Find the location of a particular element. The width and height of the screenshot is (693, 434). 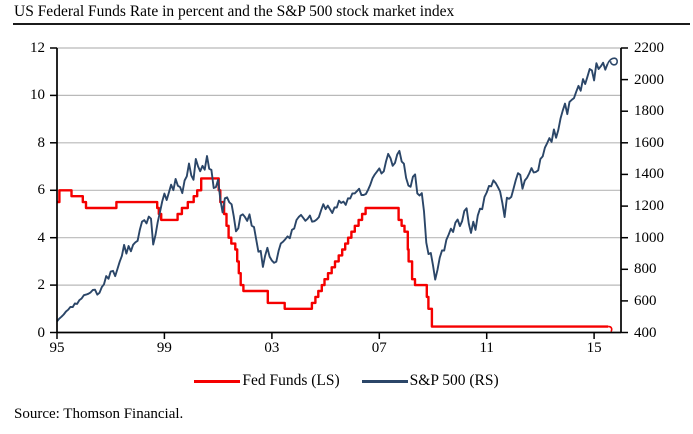

legend-item-sp500: S&P 500 (RS) is located at coordinates (430, 381).